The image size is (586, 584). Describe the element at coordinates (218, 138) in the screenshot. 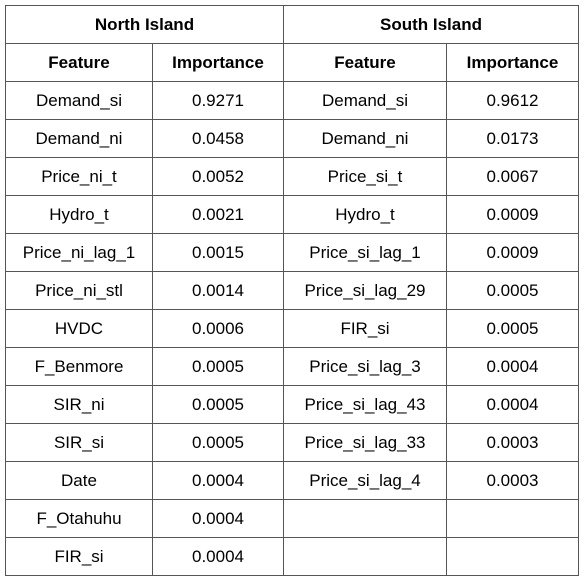

I see `ni-importance-cell: 0.0458` at that location.